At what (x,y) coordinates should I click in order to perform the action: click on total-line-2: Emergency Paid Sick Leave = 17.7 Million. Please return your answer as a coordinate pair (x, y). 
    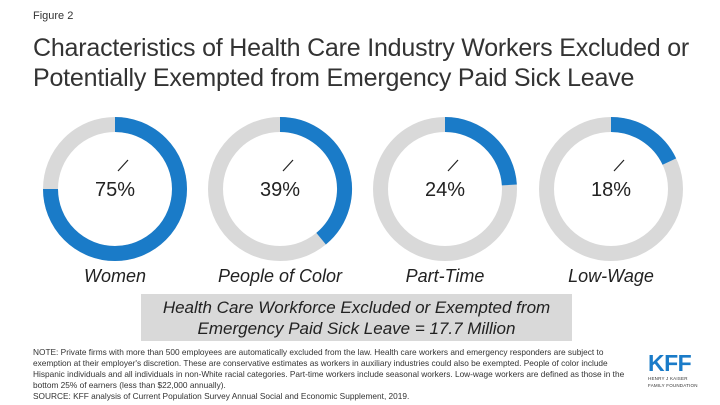
    Looking at the image, I should click on (356, 328).